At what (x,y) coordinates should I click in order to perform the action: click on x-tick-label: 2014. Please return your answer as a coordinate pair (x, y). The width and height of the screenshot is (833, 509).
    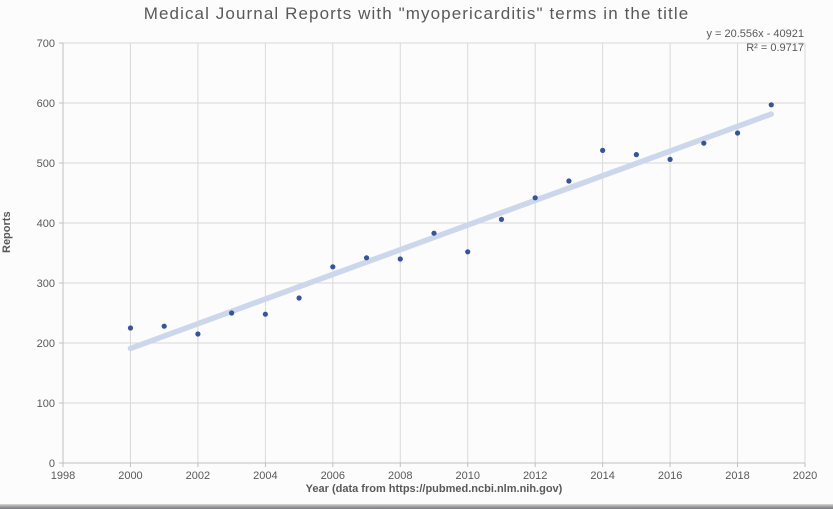
    Looking at the image, I should click on (602, 476).